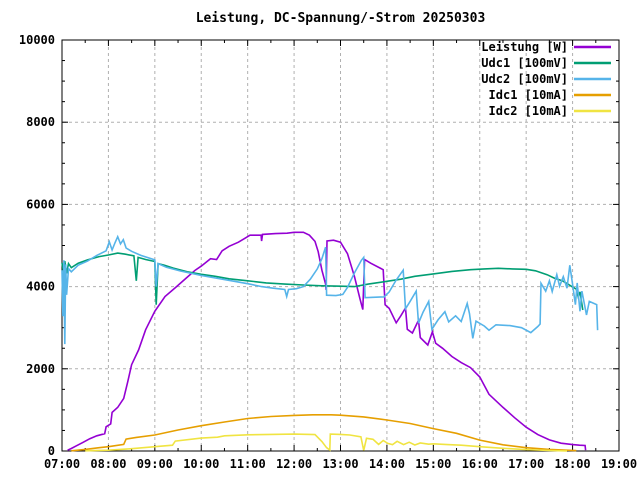 This screenshot has height=480, width=640. I want to click on x-axis-tick-label: 11:00, so click(248, 464).